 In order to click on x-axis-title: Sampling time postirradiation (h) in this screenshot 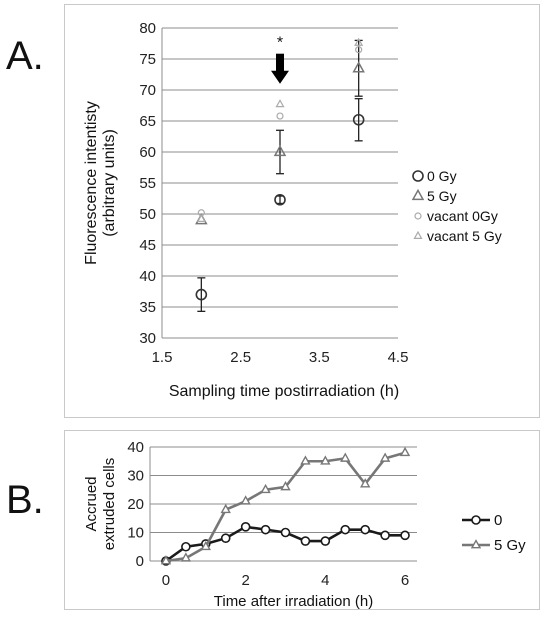, I will do `click(284, 391)`.